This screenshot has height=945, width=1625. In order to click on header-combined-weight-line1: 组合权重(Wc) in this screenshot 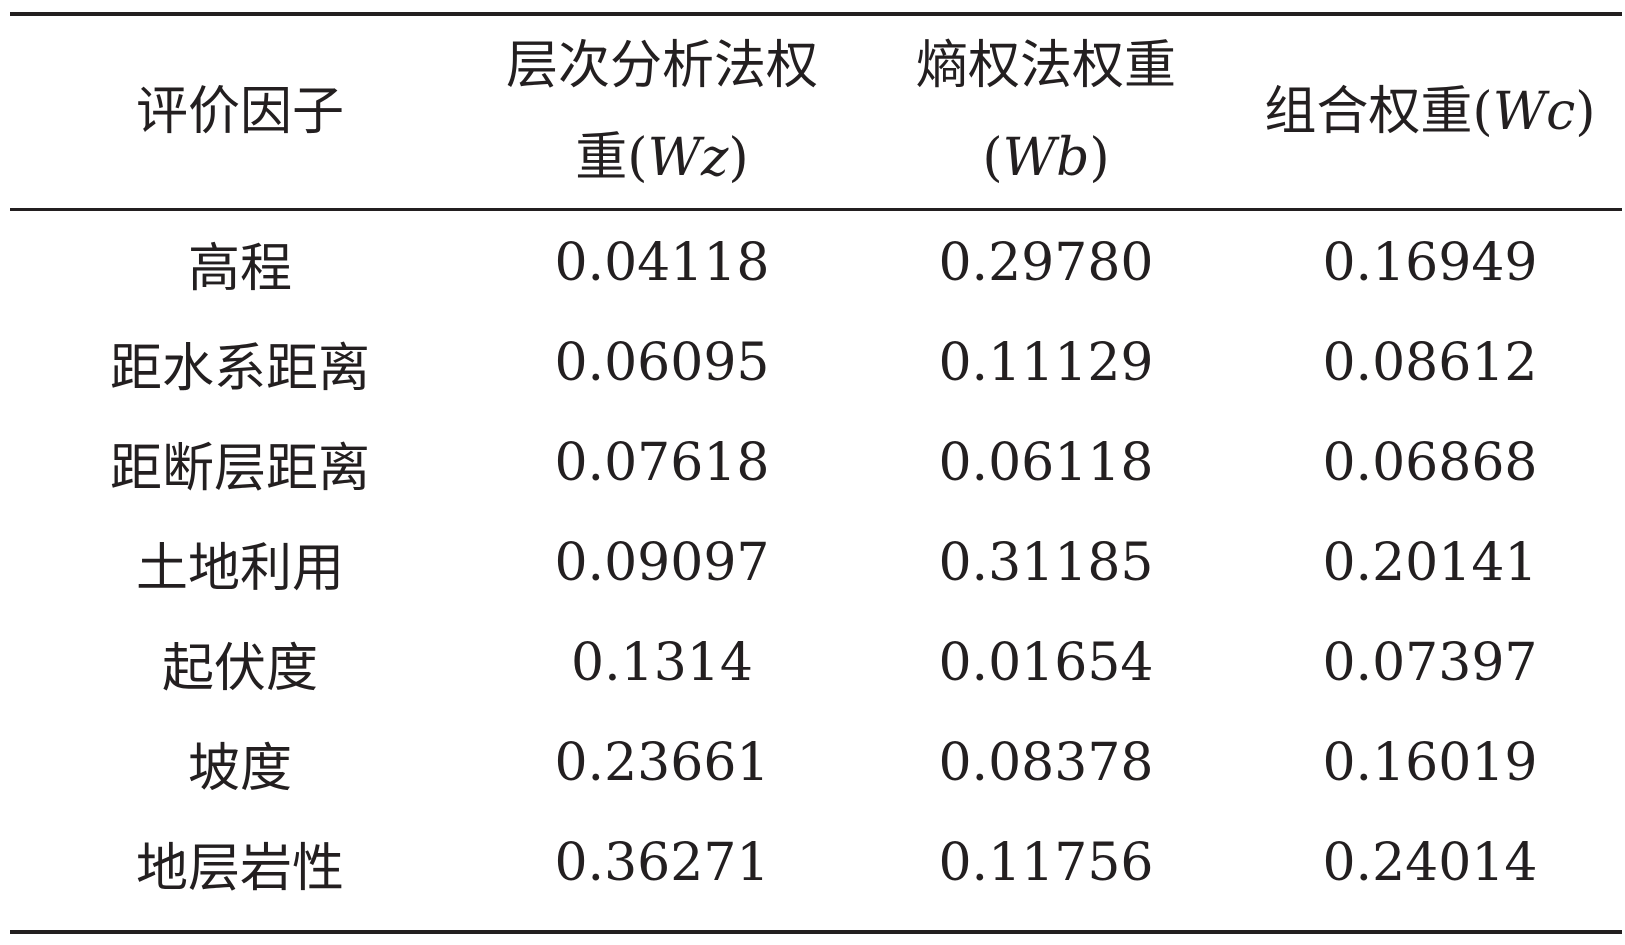, I will do `click(1429, 112)`.